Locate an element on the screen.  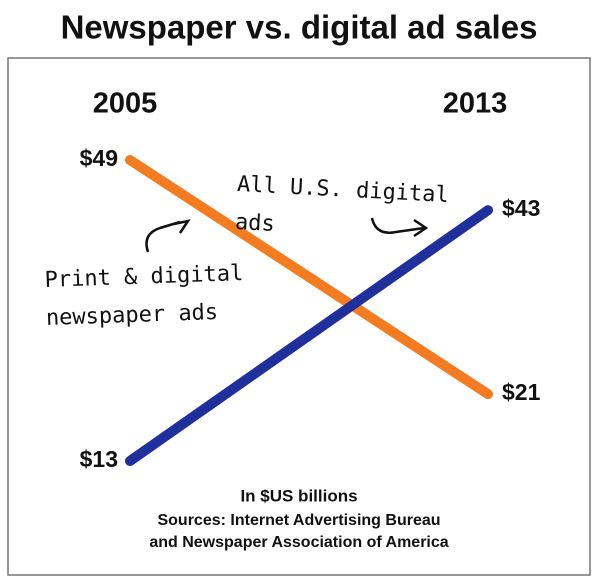
series-name: Print & digital newspaper ads is located at coordinates (144, 296).